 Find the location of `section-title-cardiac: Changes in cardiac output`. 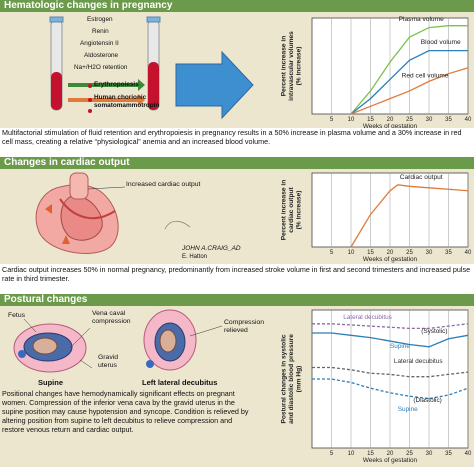

section-title-cardiac: Changes in cardiac output is located at coordinates (237, 163).